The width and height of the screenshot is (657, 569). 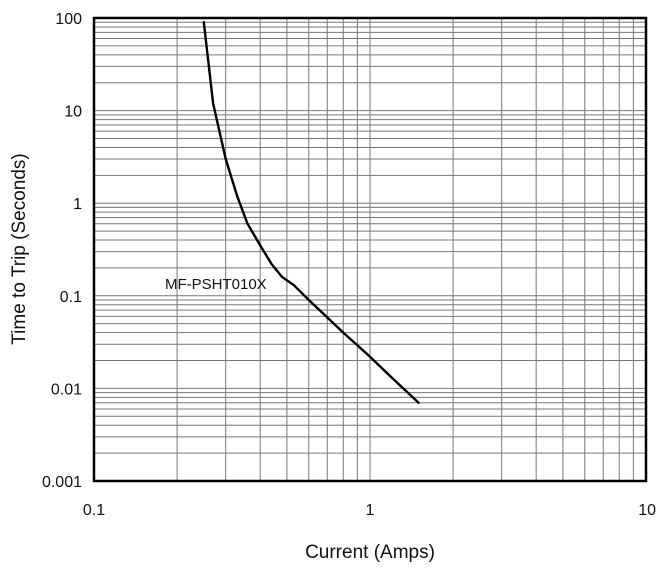 What do you see at coordinates (62, 482) in the screenshot?
I see `y-tick-label: 0.001` at bounding box center [62, 482].